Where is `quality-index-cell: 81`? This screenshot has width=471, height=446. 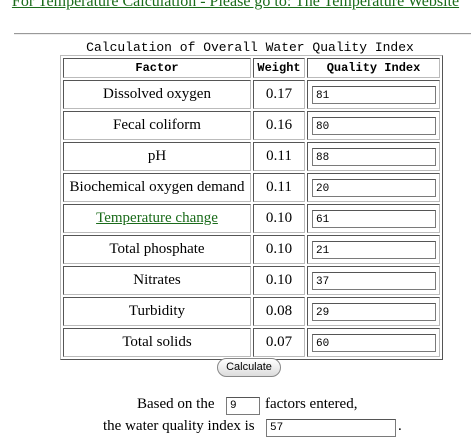 quality-index-cell: 81 is located at coordinates (373, 94).